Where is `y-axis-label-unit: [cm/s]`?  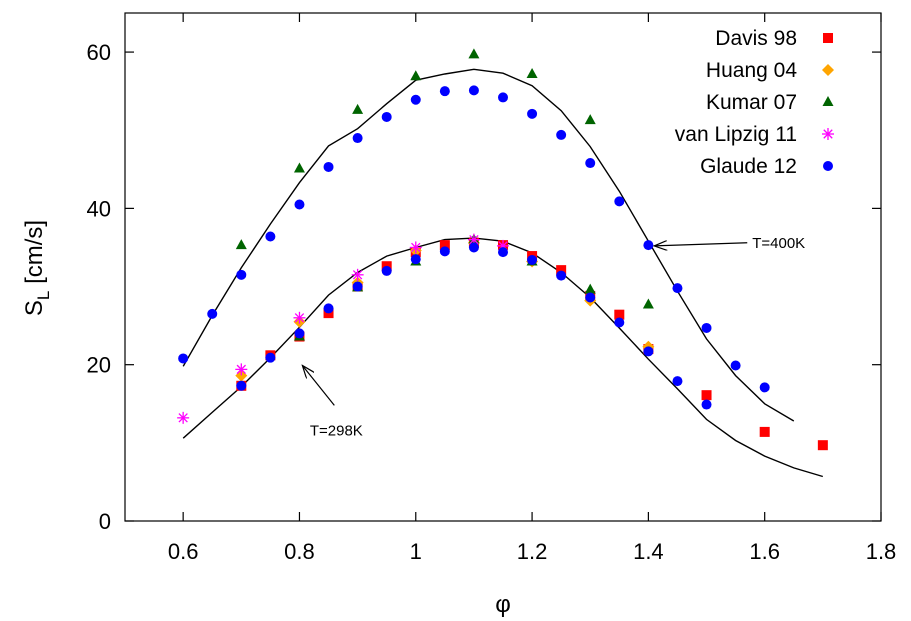 y-axis-label-unit: [cm/s] is located at coordinates (34, 255).